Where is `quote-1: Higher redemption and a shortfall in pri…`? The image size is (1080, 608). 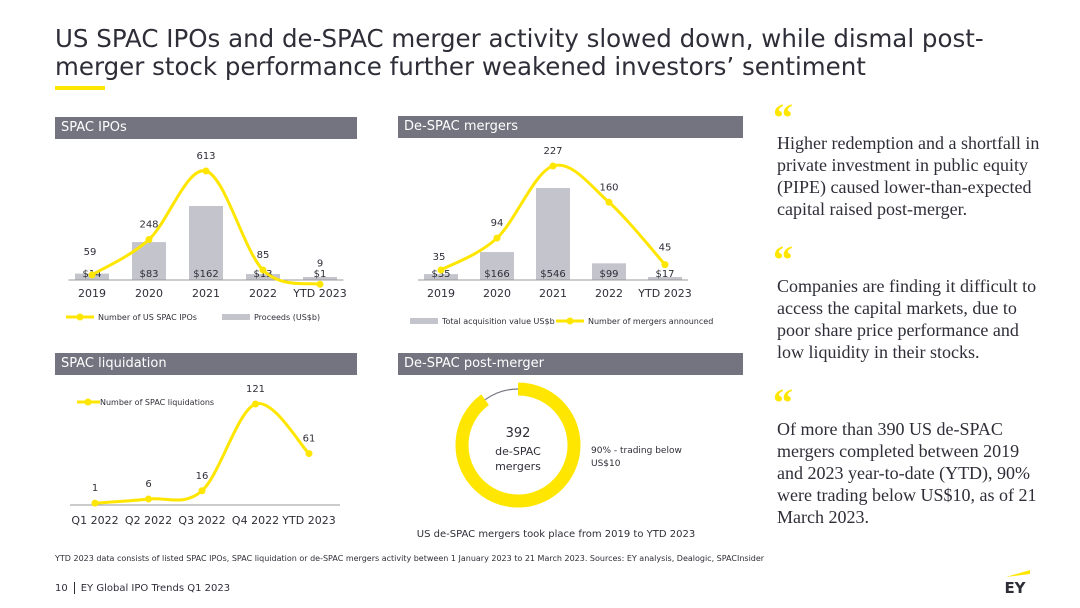
quote-1: Higher redemption and a shortfall in pri… is located at coordinates (908, 176).